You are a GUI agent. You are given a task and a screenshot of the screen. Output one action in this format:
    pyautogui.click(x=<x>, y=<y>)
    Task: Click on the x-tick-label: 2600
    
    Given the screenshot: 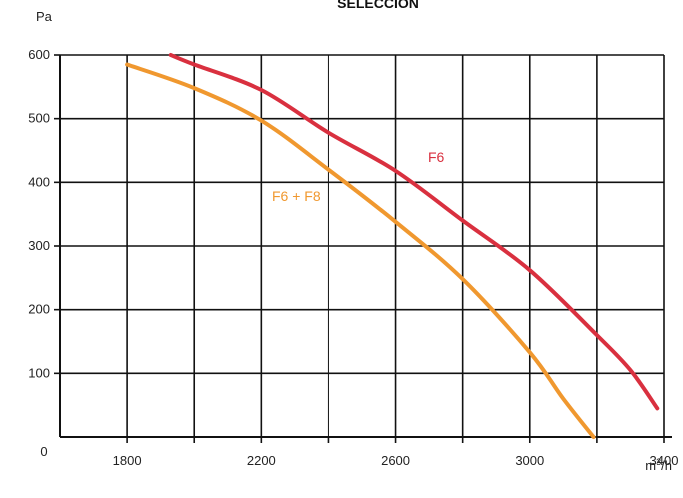 What is the action you would take?
    pyautogui.click(x=395, y=460)
    